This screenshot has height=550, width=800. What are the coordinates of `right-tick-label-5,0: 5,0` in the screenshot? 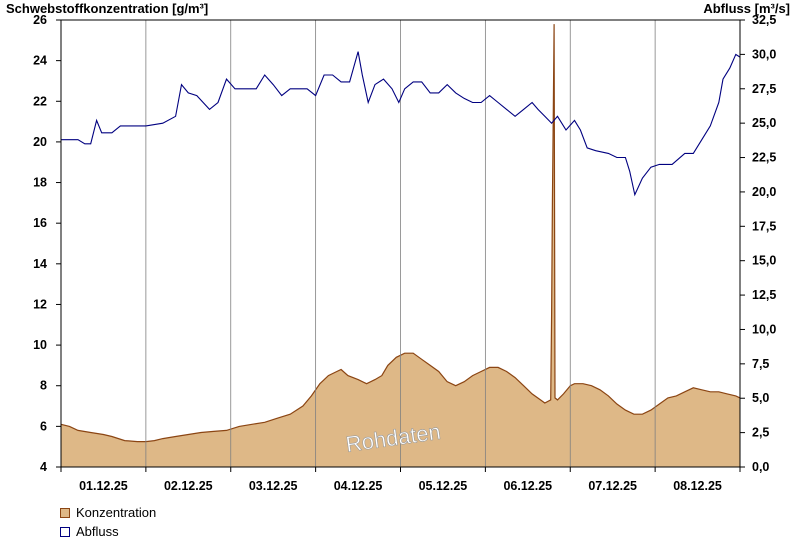 It's located at (760, 398).